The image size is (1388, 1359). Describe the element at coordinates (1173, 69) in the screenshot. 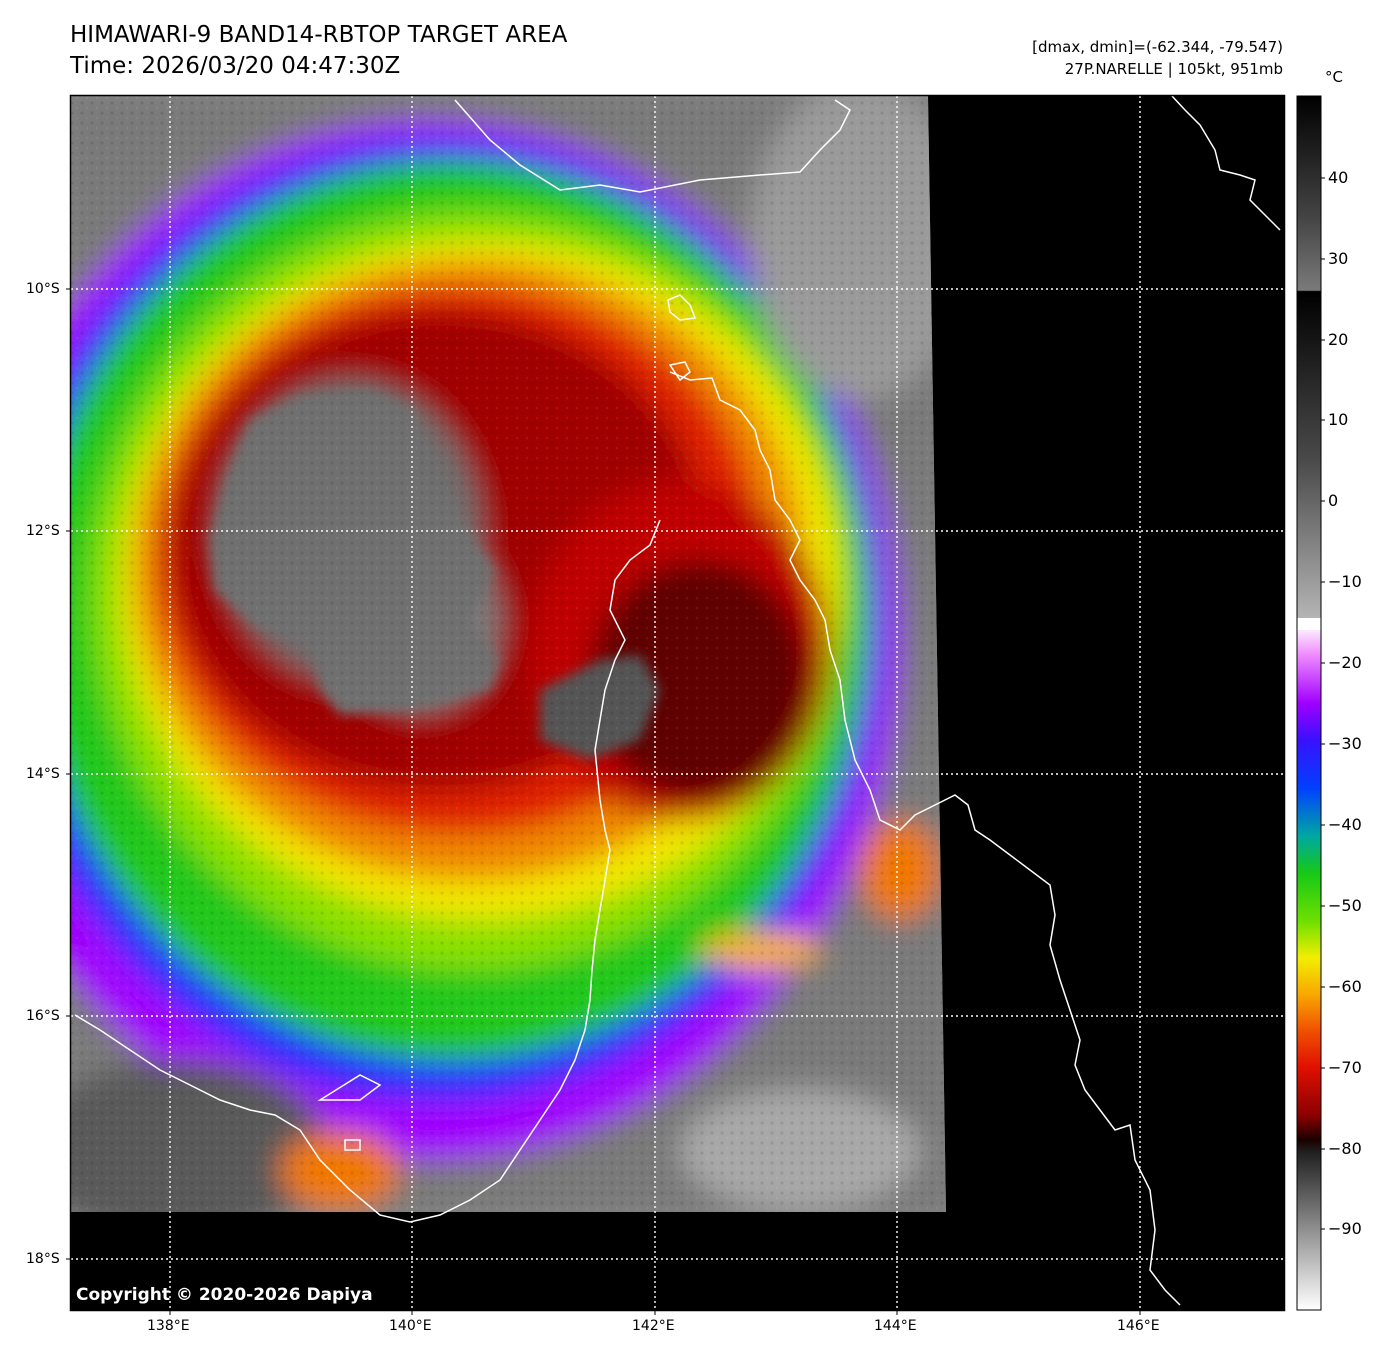

I see `storm-info: 27P.NARELLE | 105kt, 951mb` at that location.